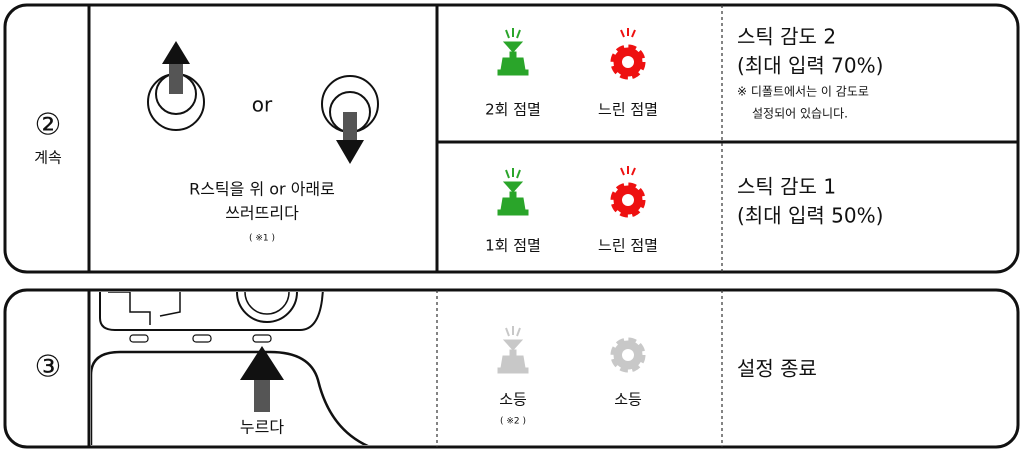  Describe the element at coordinates (262, 105) in the screenshot. I see `or-label: or` at that location.